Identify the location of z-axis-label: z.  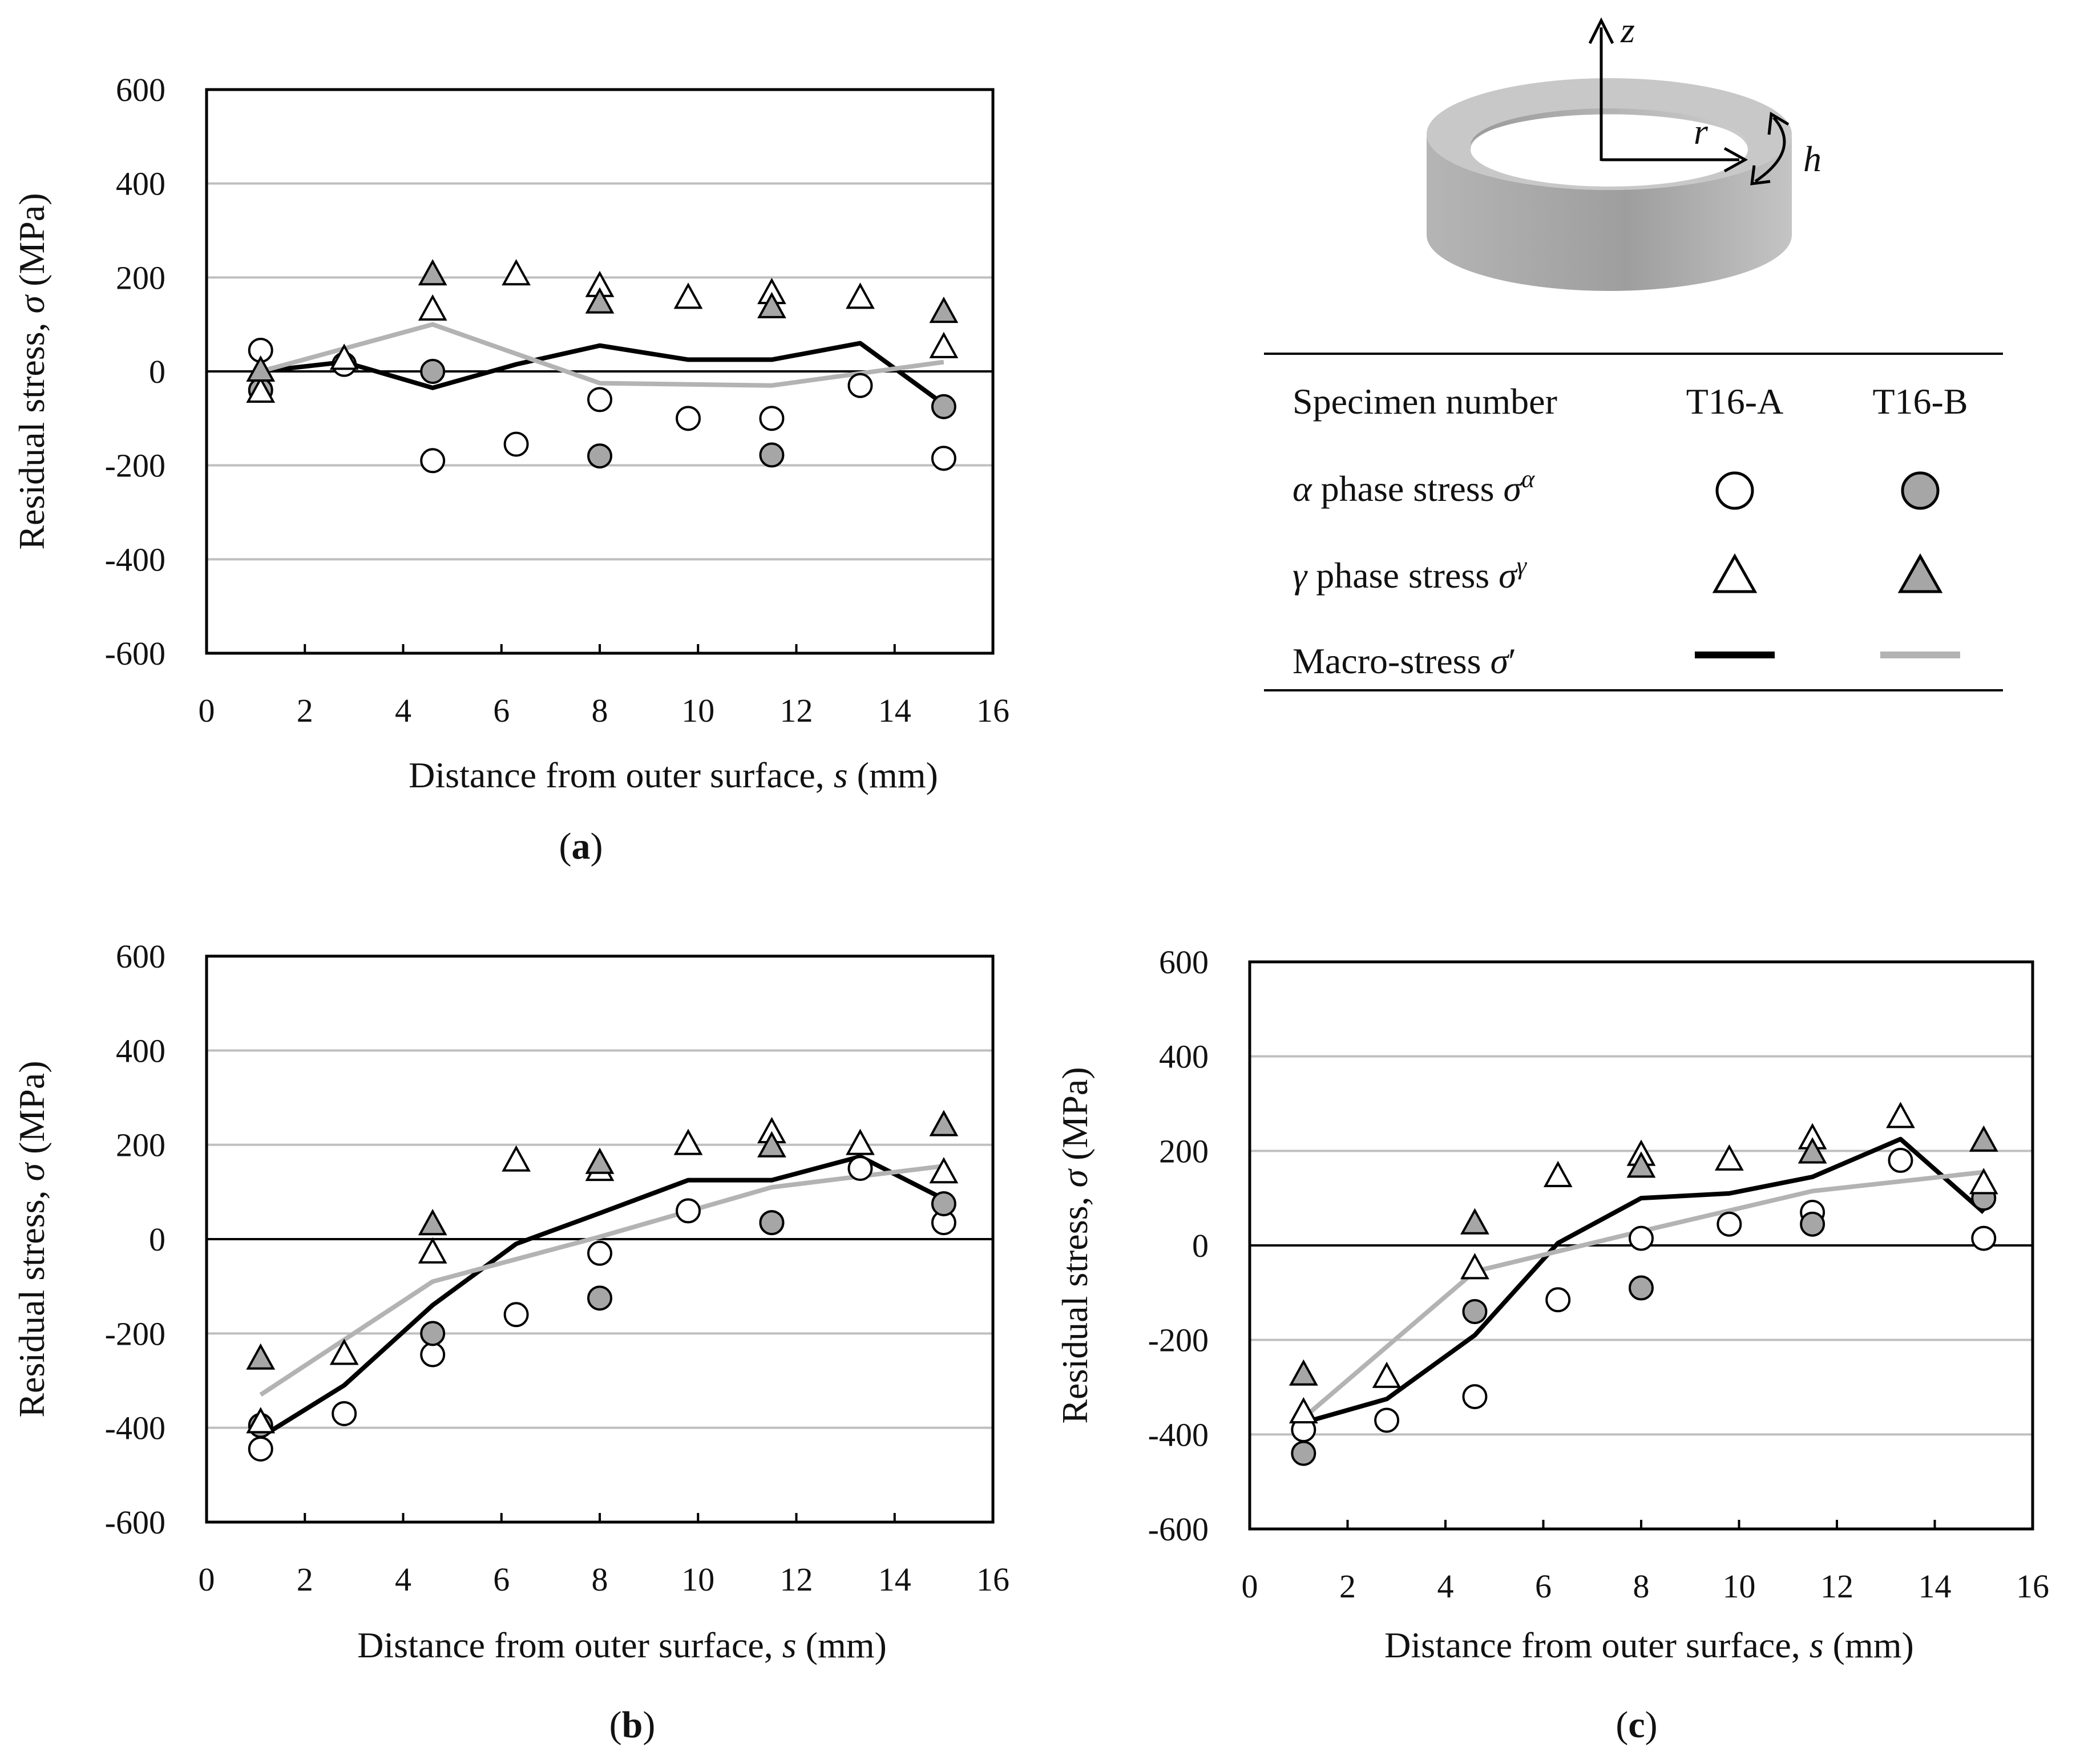
(1627, 30).